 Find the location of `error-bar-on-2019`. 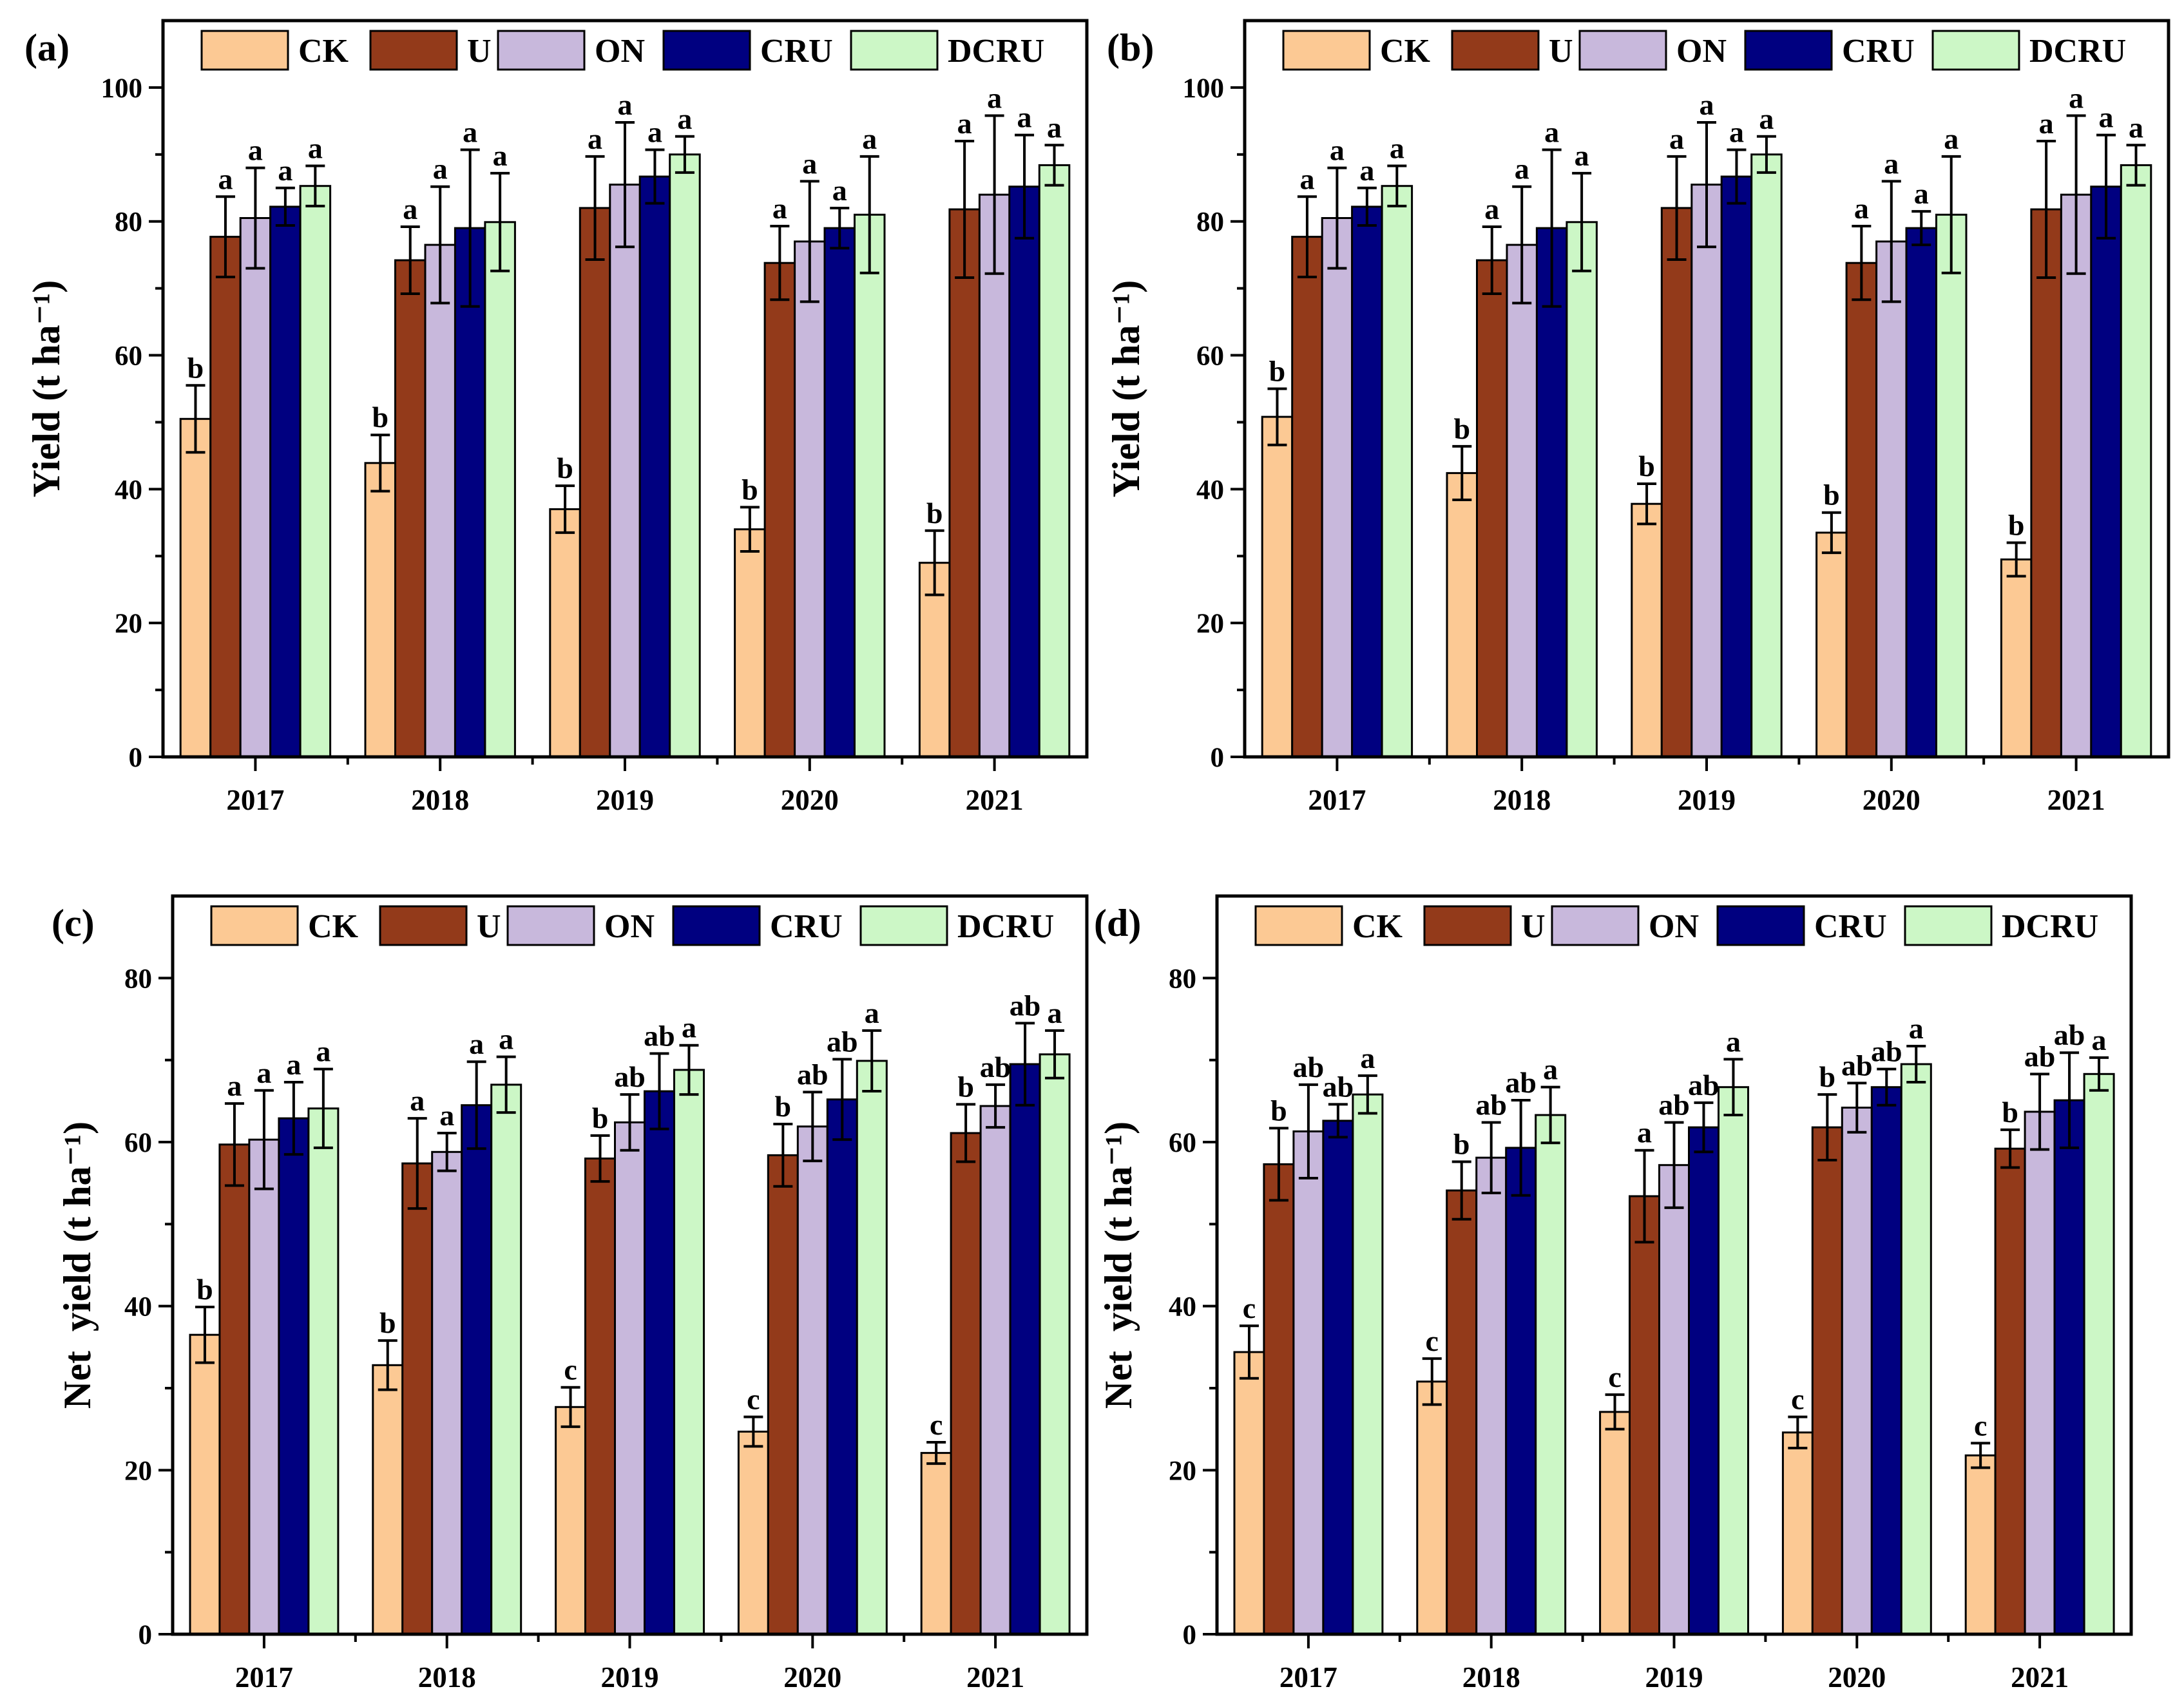

error-bar-on-2019 is located at coordinates (630, 1122).